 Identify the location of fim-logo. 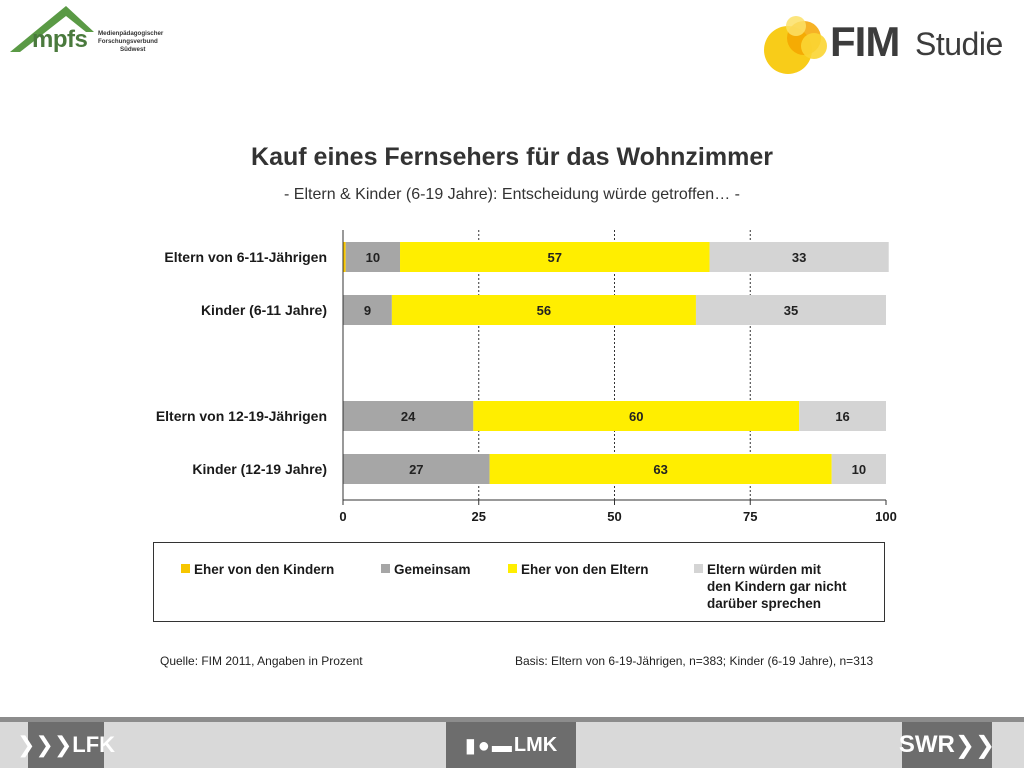
(795, 45).